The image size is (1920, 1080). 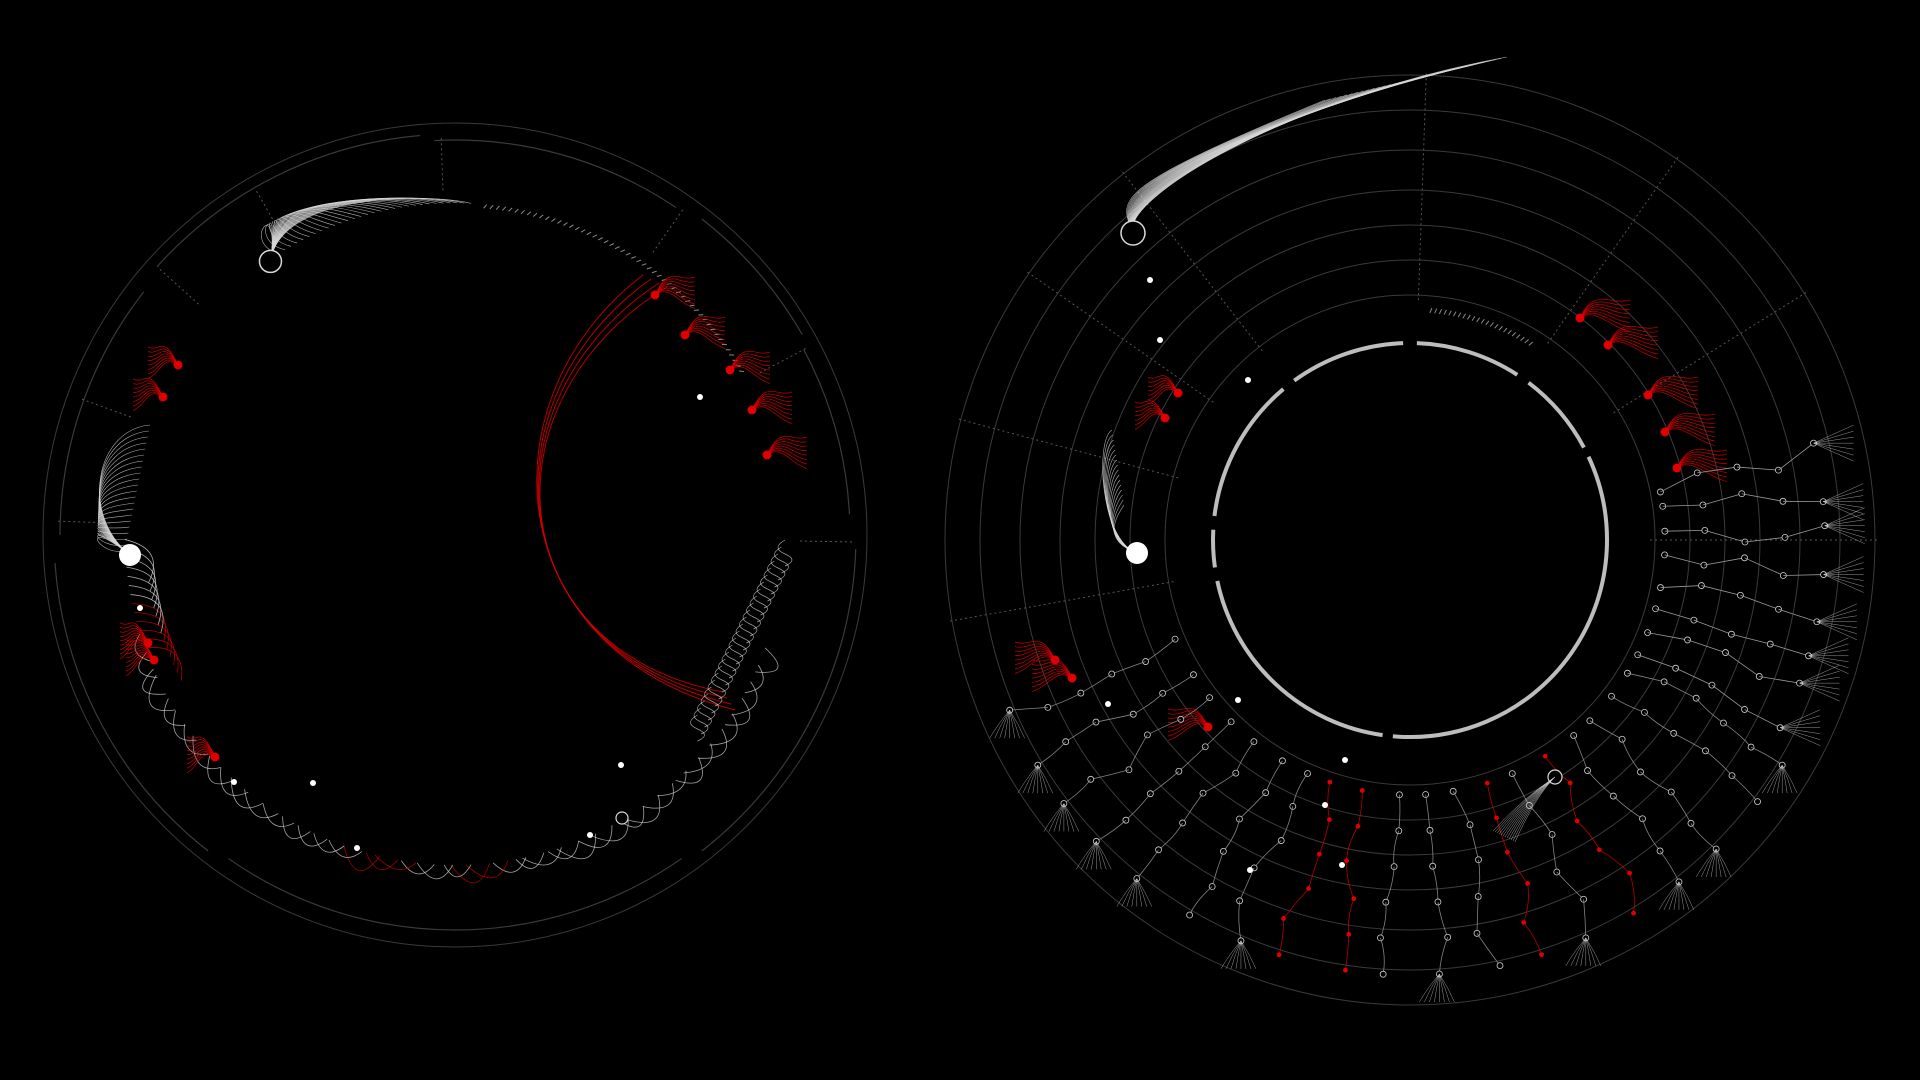 What do you see at coordinates (313, 783) in the screenshot?
I see `small-node` at bounding box center [313, 783].